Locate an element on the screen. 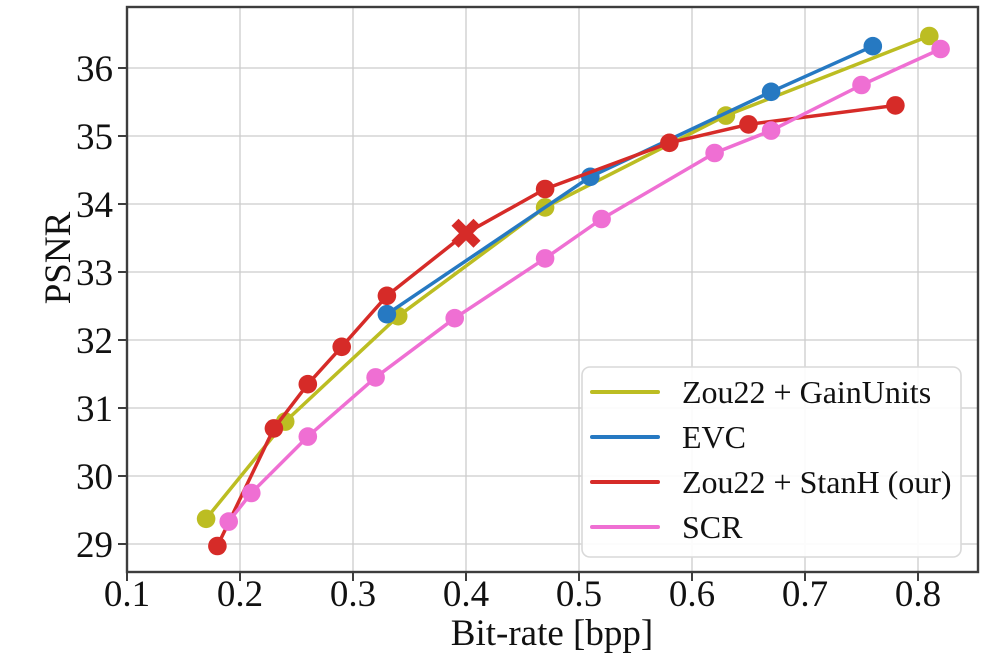 The width and height of the screenshot is (997, 656). legend-label-zou22-stanh-our: Zou22 + StanH (our) is located at coordinates (817, 482).